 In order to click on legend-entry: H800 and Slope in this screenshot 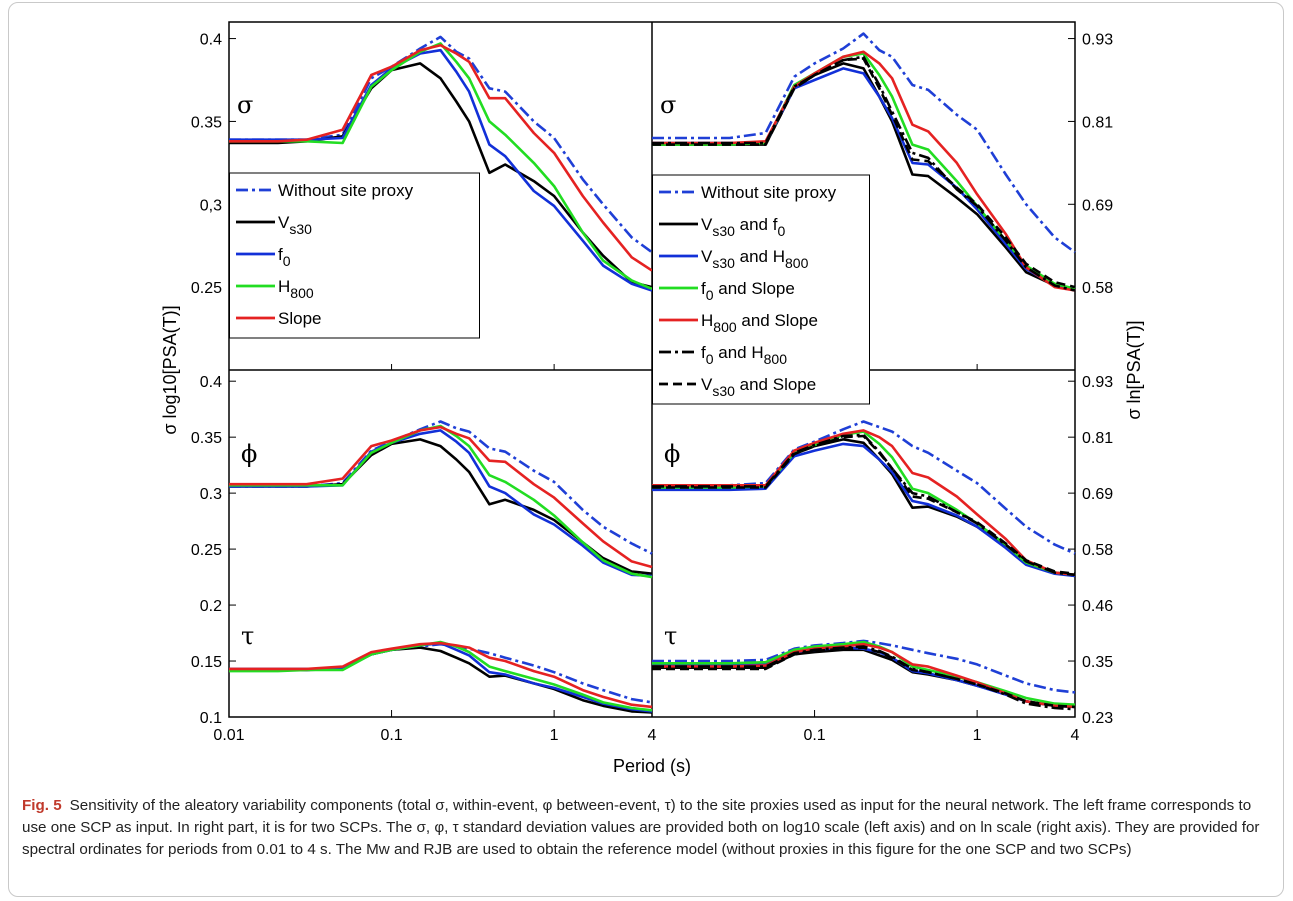, I will do `click(759, 323)`.